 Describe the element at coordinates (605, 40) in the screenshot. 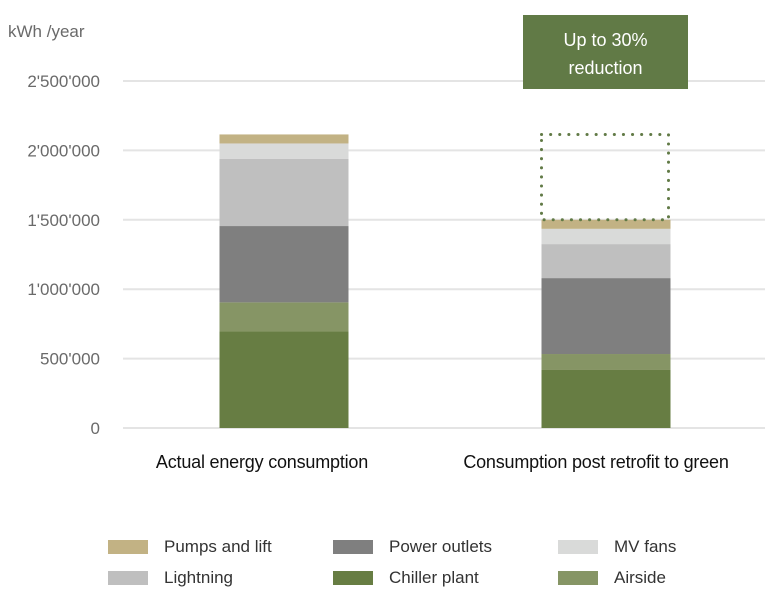

I see `annotation-line-1: Up to 30%` at that location.